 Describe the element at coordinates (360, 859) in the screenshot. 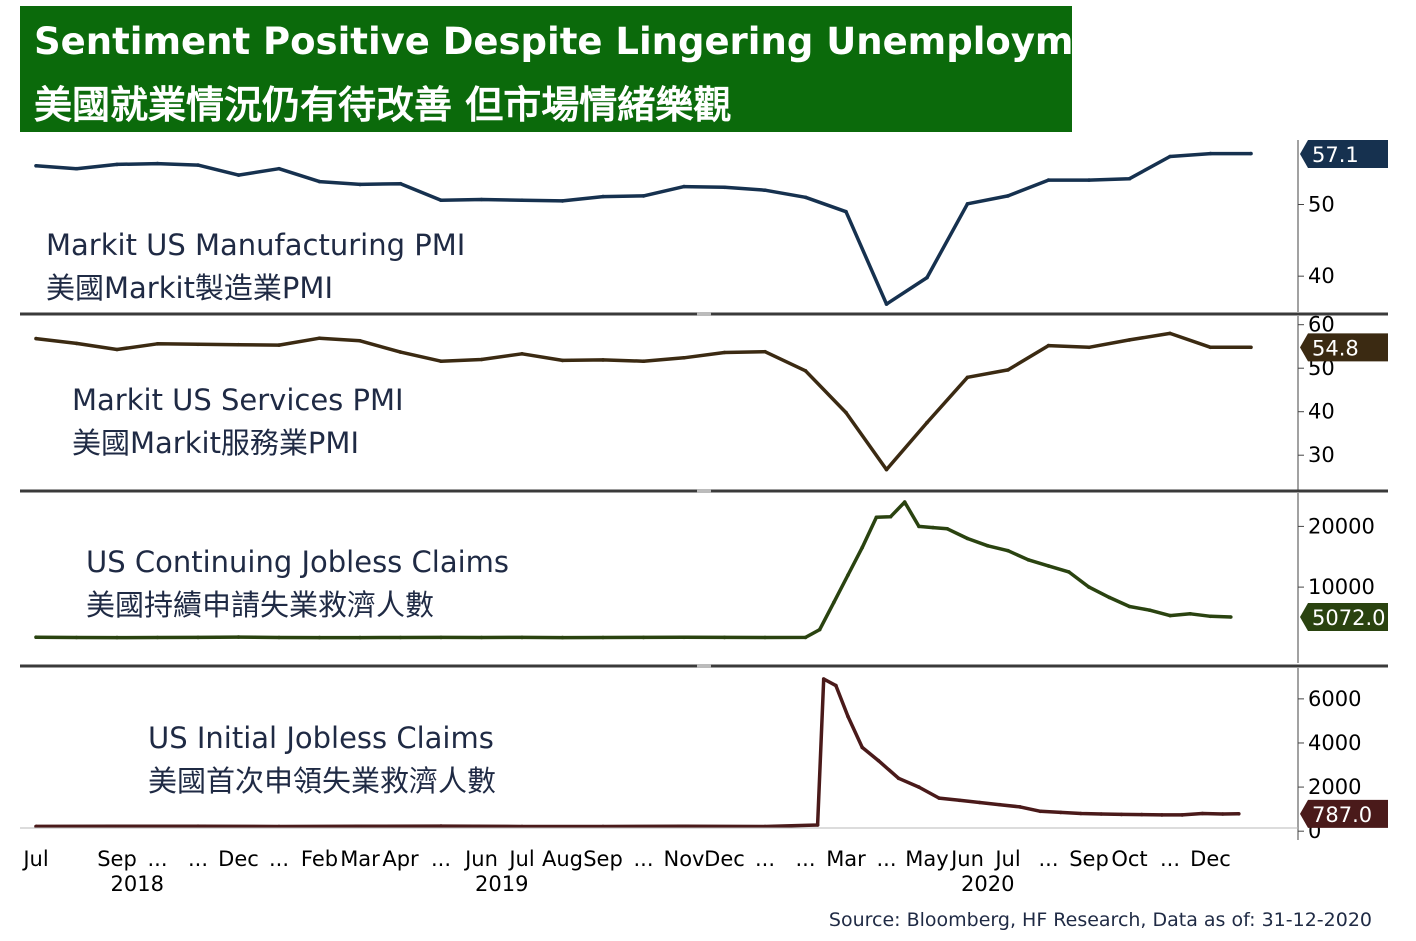

I see `x-tick-label: Mar` at that location.